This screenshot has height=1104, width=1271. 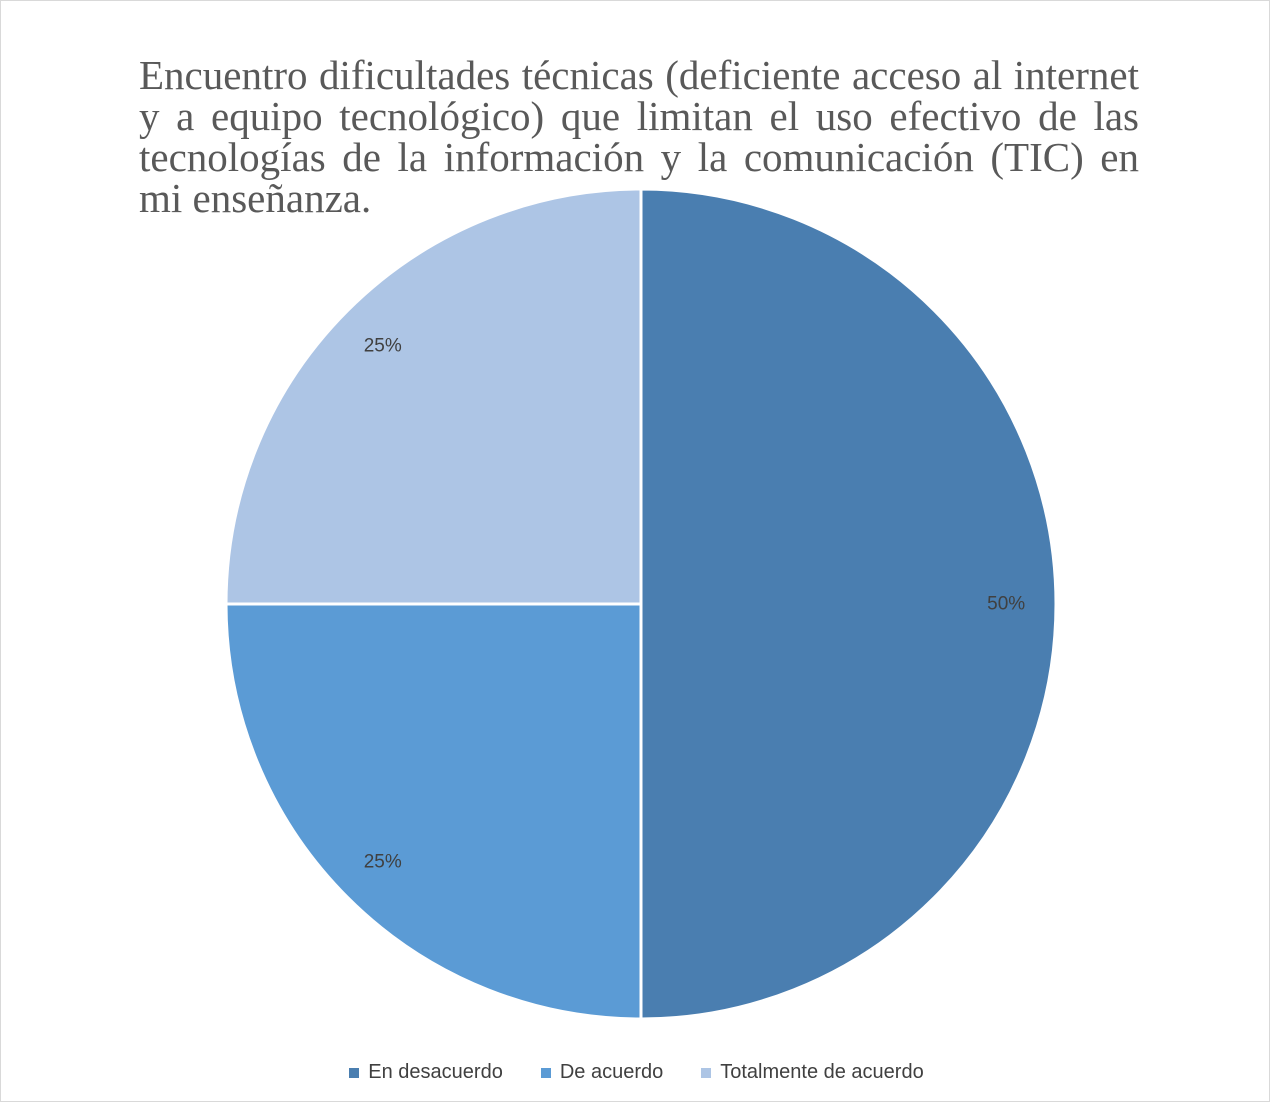 I want to click on data-label-en-desacuerdo: 50%, so click(x=1006, y=604).